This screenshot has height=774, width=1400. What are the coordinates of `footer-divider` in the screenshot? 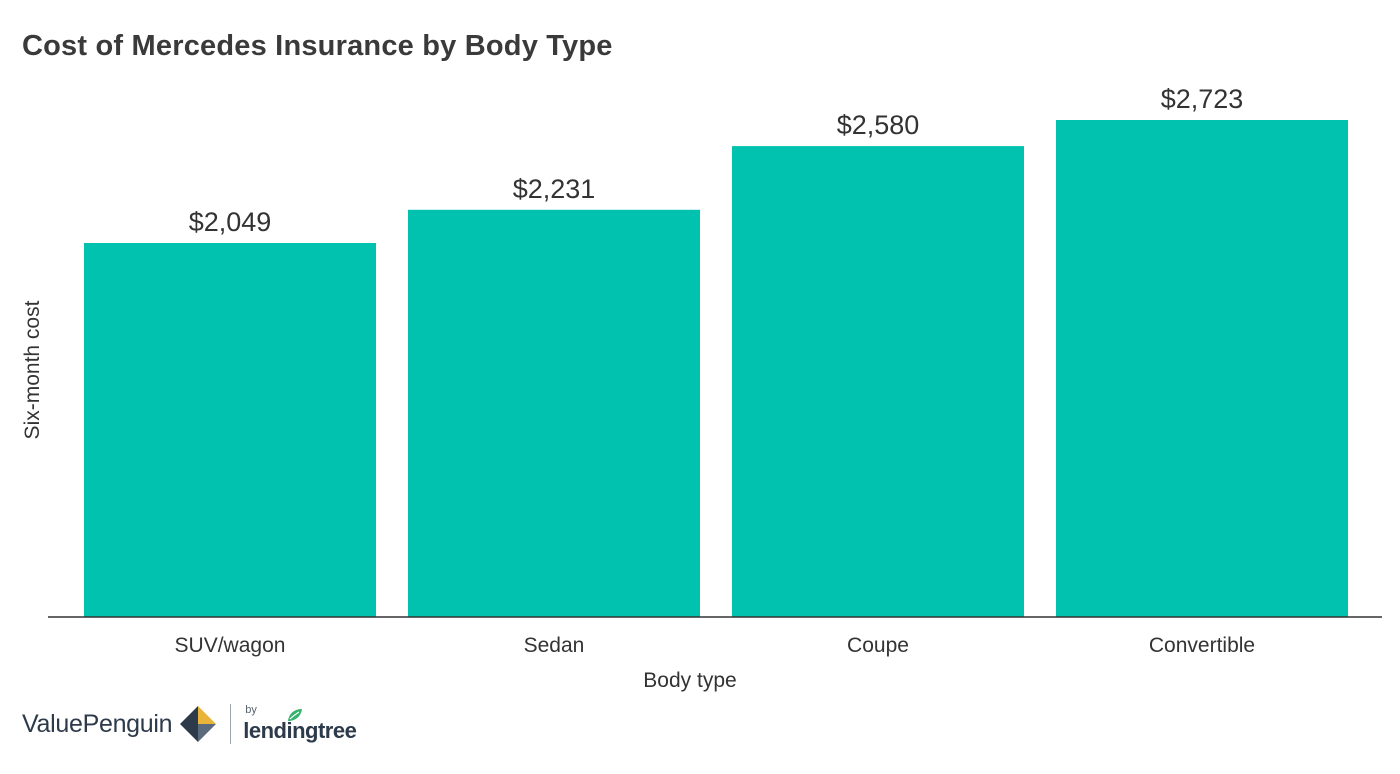 It's located at (231, 724).